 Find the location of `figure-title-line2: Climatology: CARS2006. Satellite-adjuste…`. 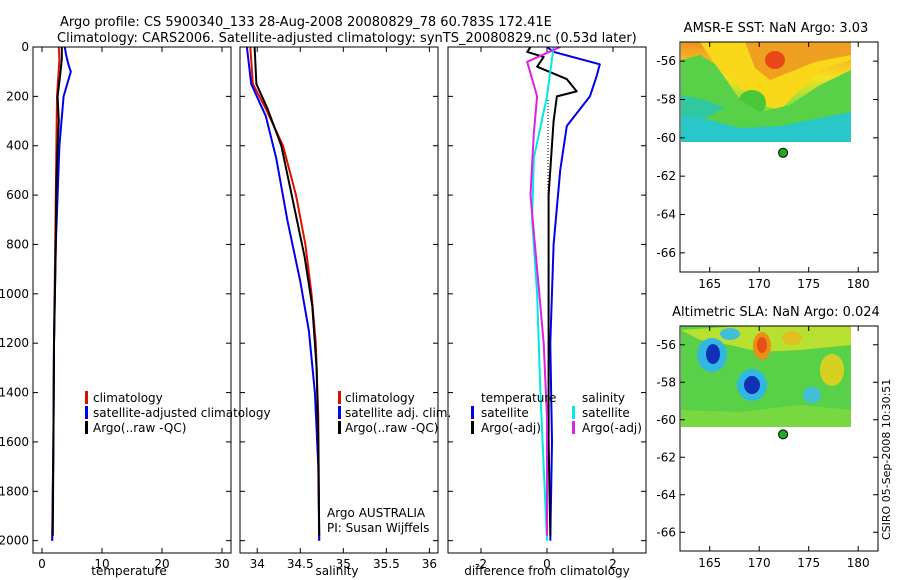

figure-title-line2: Climatology: CARS2006. Satellite-adjuste… is located at coordinates (347, 38).